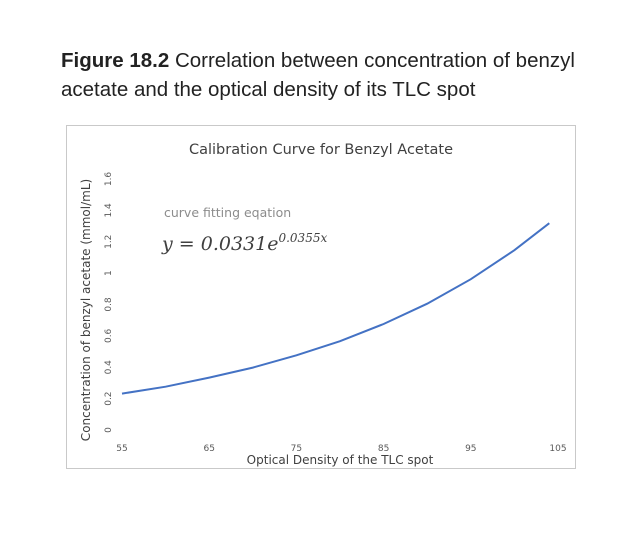  Describe the element at coordinates (296, 449) in the screenshot. I see `x-tick-label: 75` at that location.